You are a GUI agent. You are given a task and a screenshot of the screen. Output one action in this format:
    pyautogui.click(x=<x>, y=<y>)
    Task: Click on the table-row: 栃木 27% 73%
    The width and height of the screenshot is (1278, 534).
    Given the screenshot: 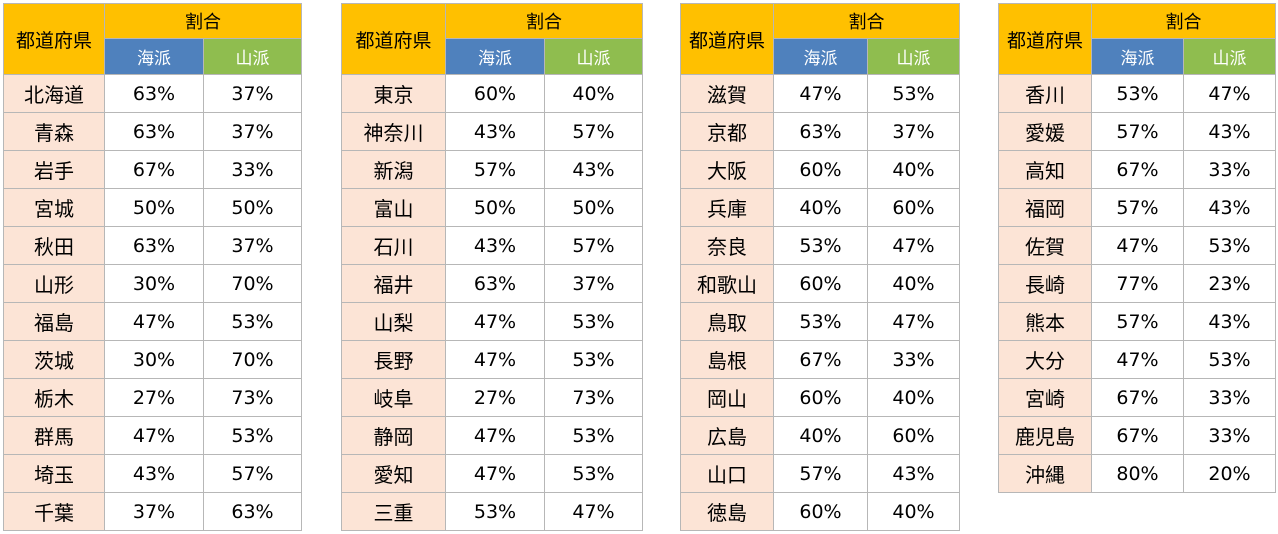 What is the action you would take?
    pyautogui.click(x=152, y=397)
    